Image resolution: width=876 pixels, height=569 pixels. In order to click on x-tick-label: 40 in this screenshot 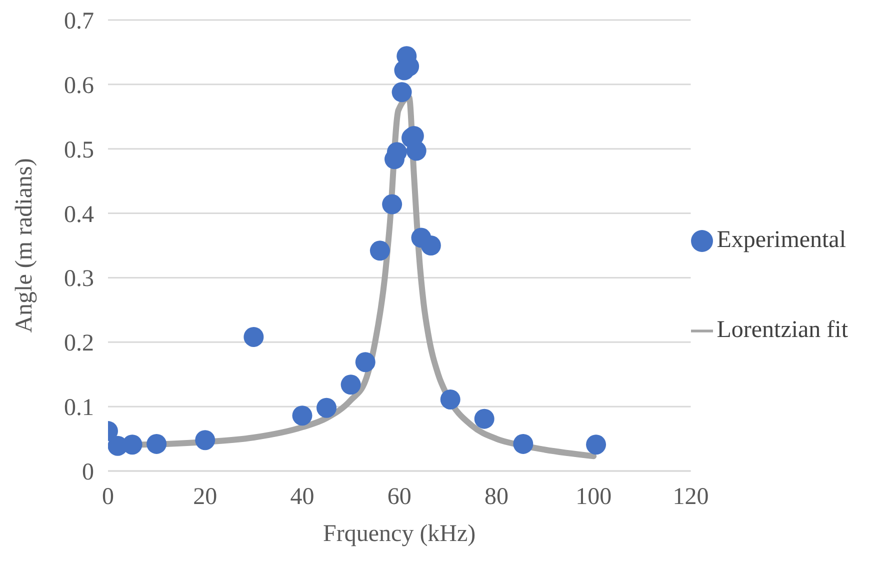, I will do `click(302, 497)`.